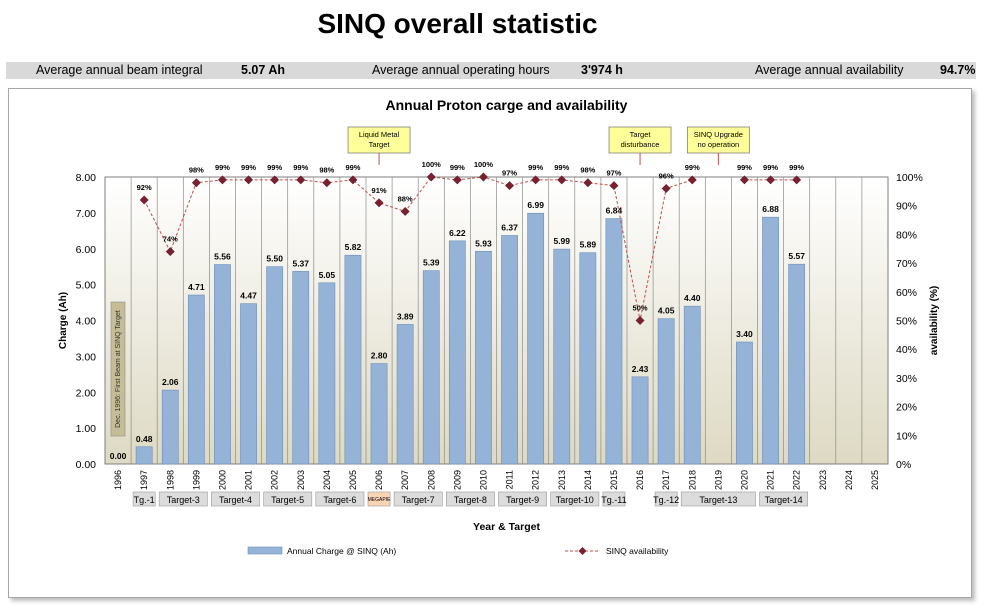 The width and height of the screenshot is (985, 610). What do you see at coordinates (588, 480) in the screenshot?
I see `x-tick-label: 2014` at bounding box center [588, 480].